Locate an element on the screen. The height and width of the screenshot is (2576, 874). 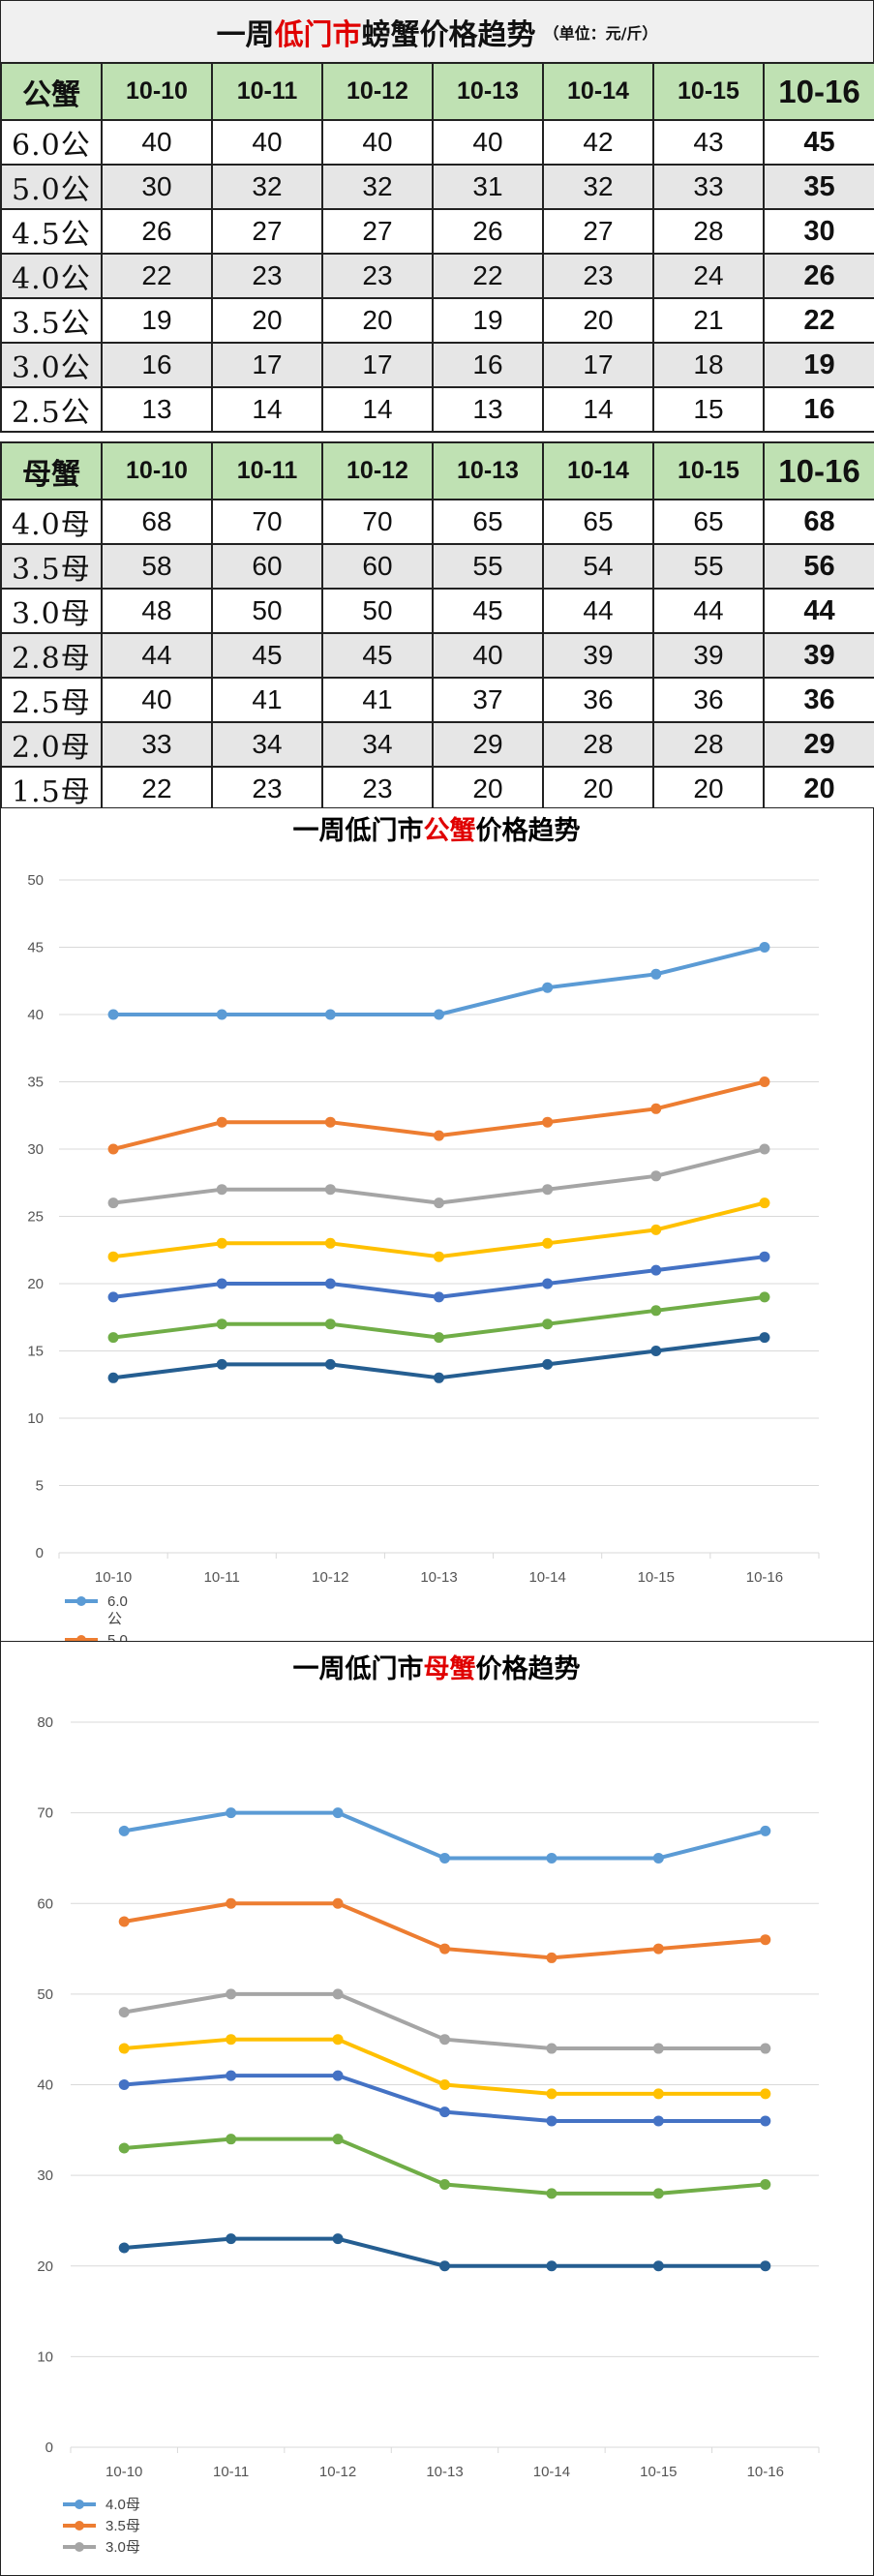
price-cell: 17 is located at coordinates (267, 365).